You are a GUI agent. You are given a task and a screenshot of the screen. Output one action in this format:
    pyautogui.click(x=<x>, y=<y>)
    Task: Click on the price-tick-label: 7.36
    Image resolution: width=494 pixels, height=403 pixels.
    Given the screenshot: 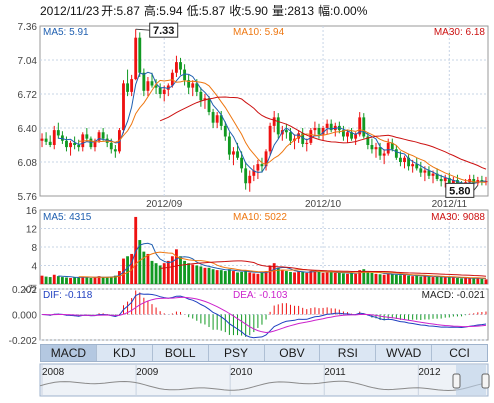 What is the action you would take?
    pyautogui.click(x=28, y=27)
    